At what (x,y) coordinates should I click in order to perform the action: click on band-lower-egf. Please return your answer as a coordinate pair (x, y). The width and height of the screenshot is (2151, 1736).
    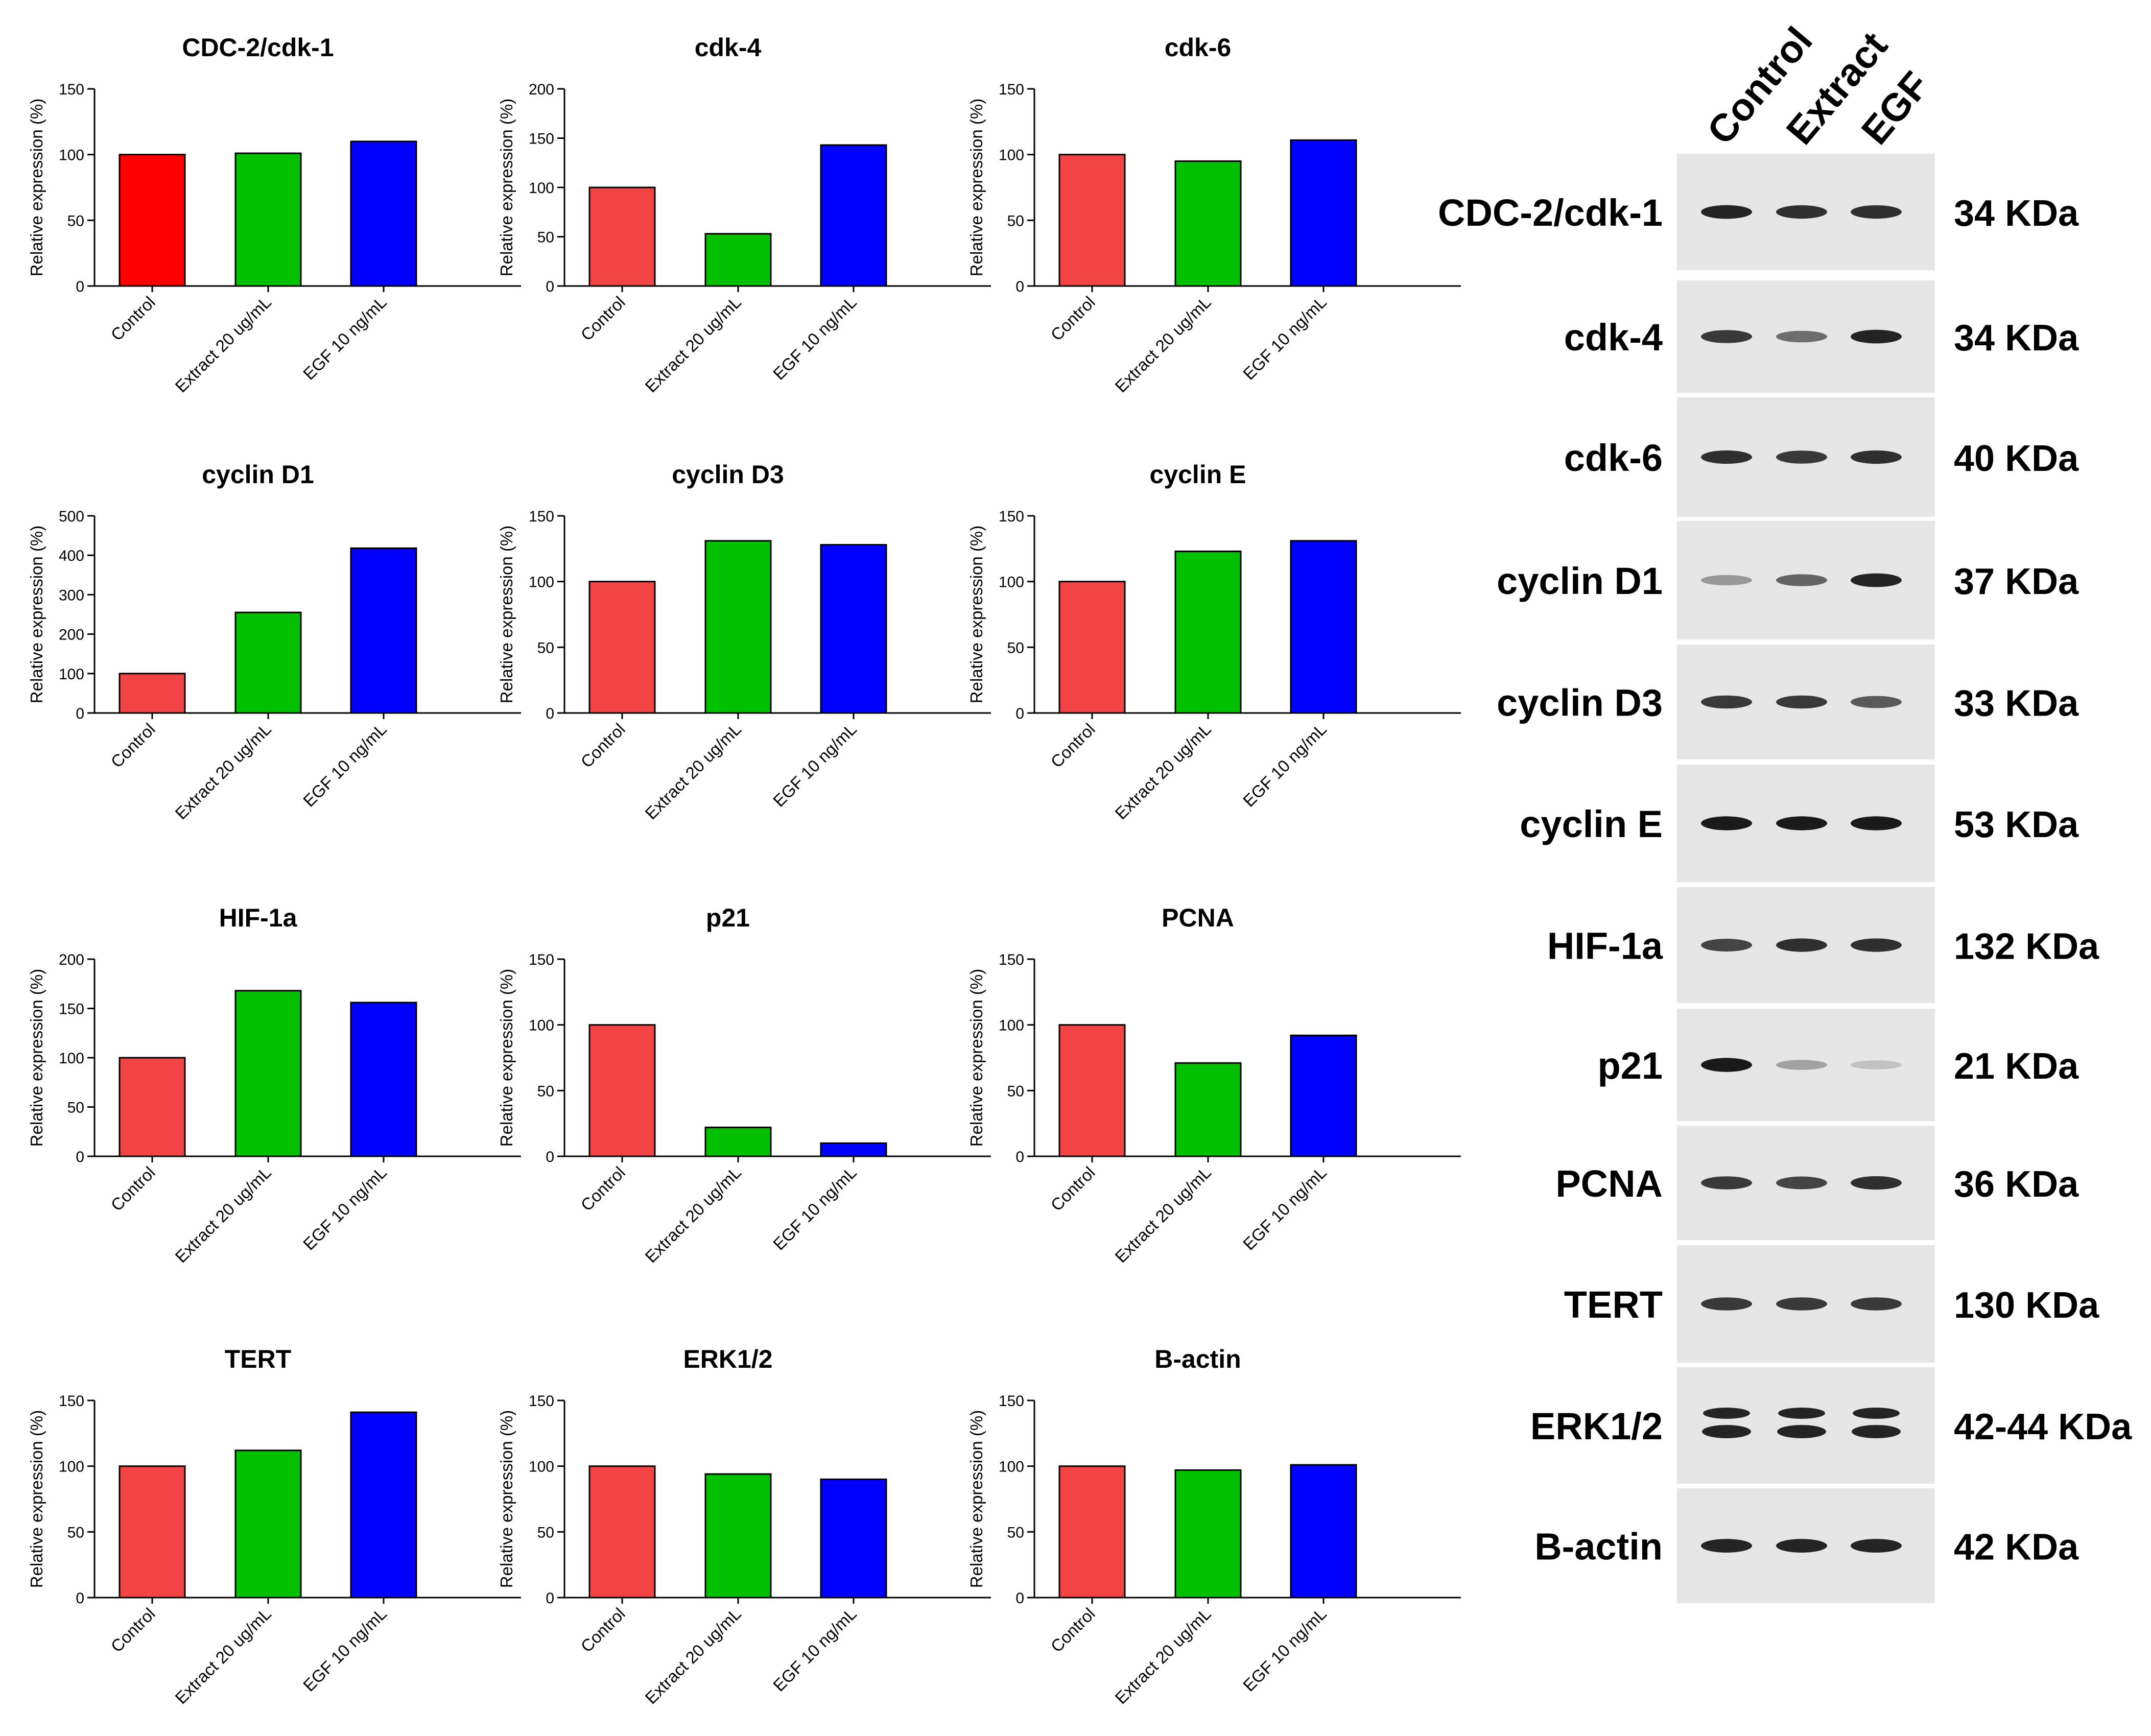
    Looking at the image, I should click on (1876, 1432).